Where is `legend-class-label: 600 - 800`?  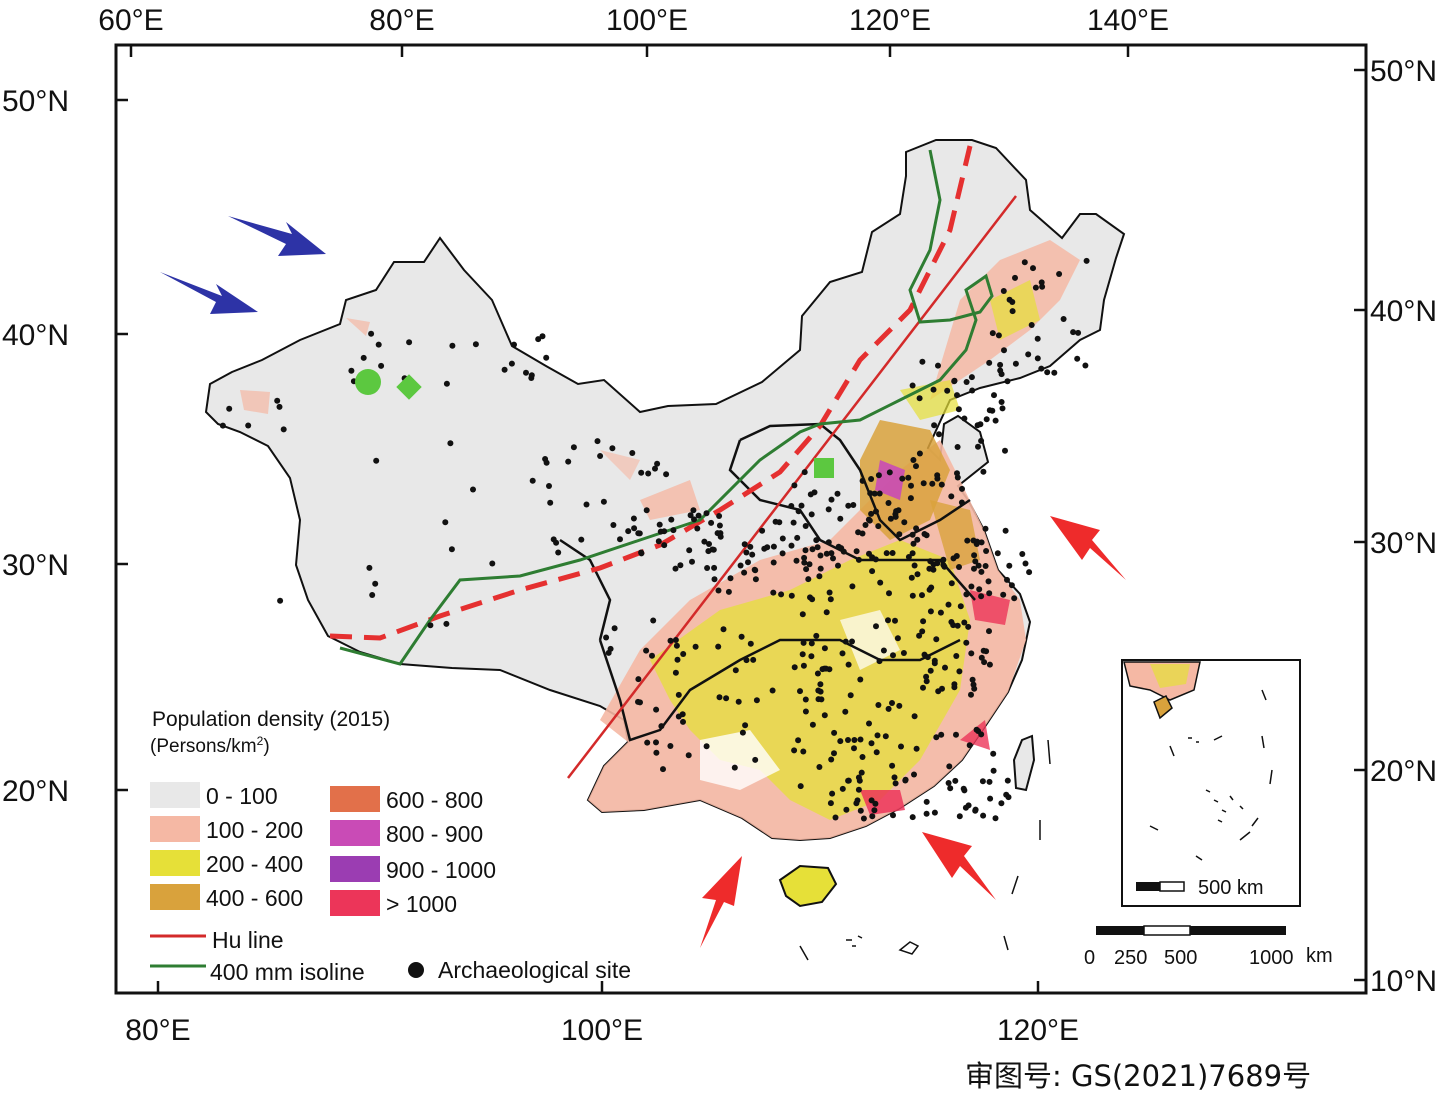
legend-class-label: 600 - 800 is located at coordinates (434, 800).